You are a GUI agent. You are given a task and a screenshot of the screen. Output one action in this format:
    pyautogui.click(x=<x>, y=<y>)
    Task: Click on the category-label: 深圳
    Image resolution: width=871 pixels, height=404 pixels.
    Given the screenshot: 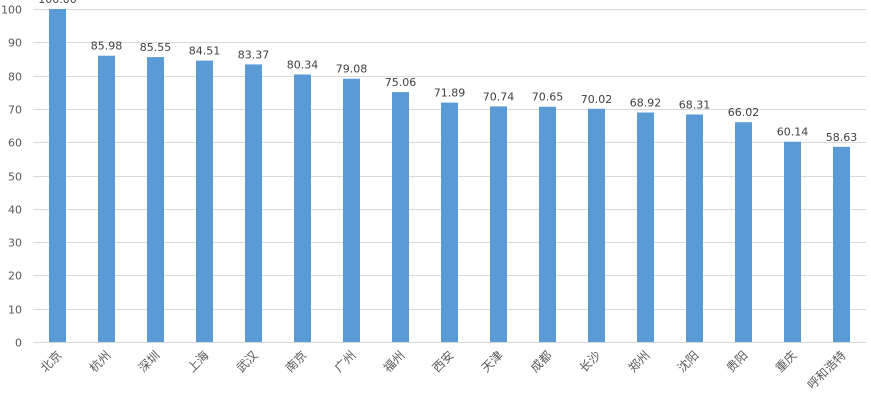 What is the action you would take?
    pyautogui.click(x=149, y=361)
    